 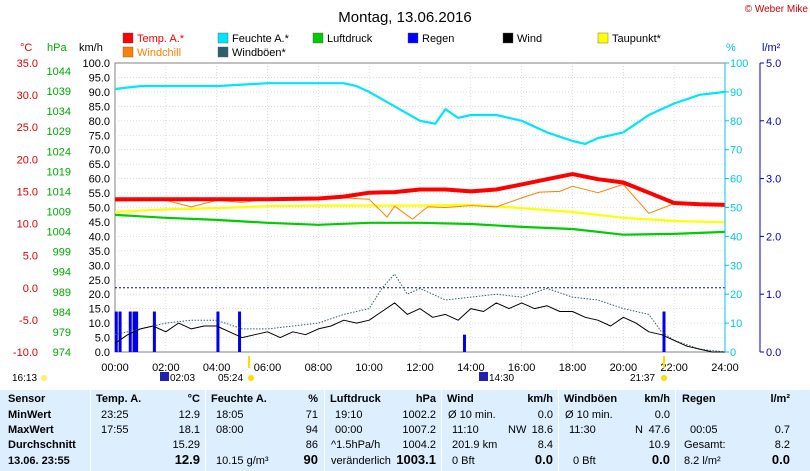 I want to click on press-tick-label: 979, so click(x=62, y=333).